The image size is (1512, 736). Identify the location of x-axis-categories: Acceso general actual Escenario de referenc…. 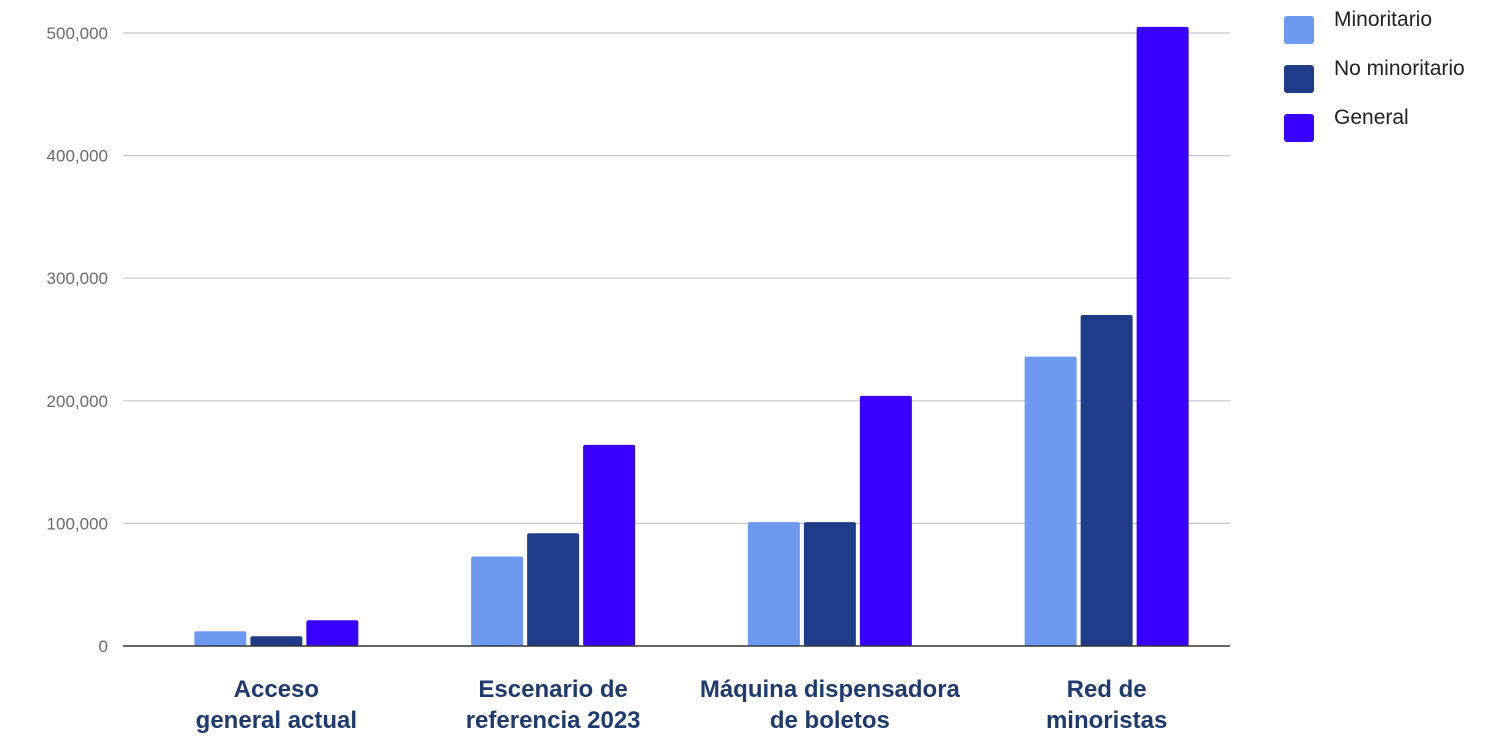
(682, 705).